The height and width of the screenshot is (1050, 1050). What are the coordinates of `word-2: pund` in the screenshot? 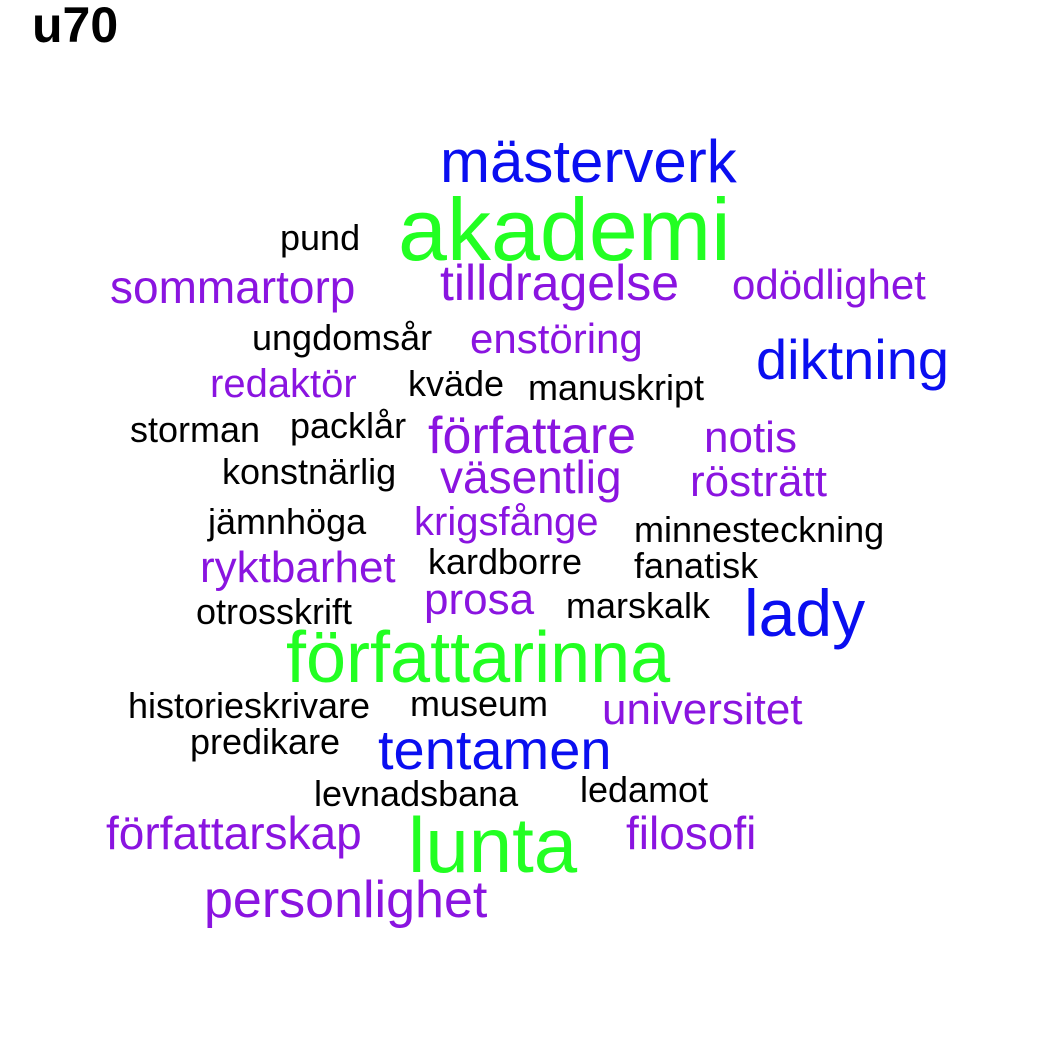 It's located at (320, 237).